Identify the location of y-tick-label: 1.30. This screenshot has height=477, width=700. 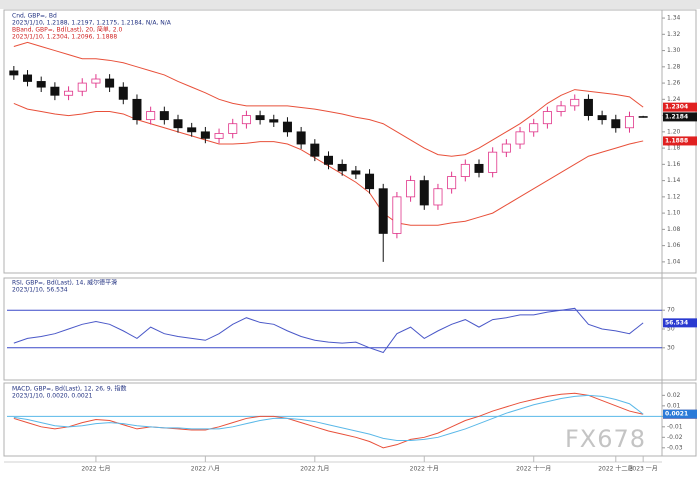
(674, 50).